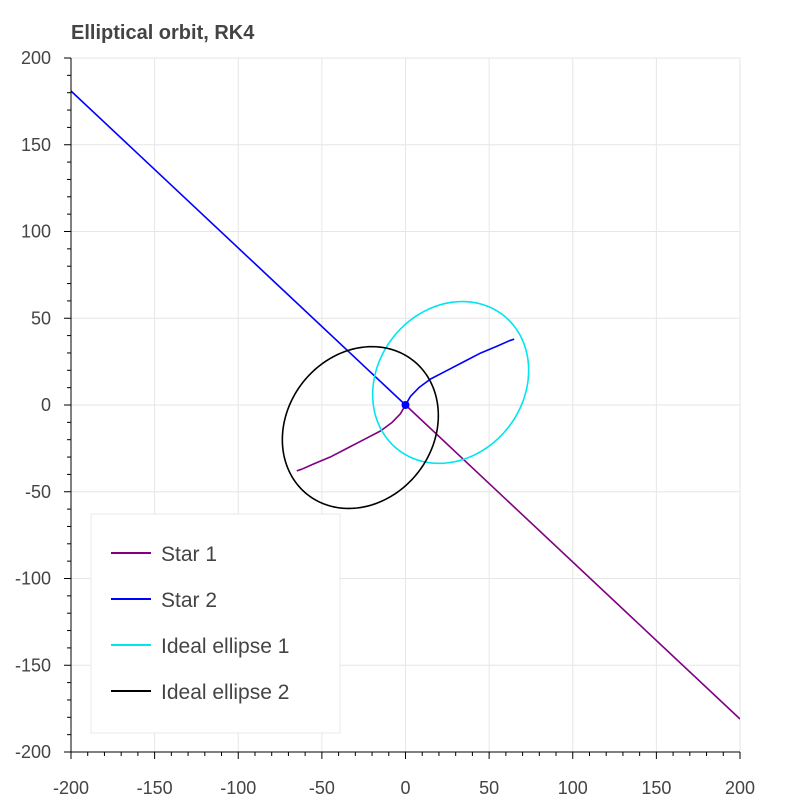 Image resolution: width=800 pixels, height=800 pixels. What do you see at coordinates (71, 788) in the screenshot?
I see `x-tick-label: -200` at bounding box center [71, 788].